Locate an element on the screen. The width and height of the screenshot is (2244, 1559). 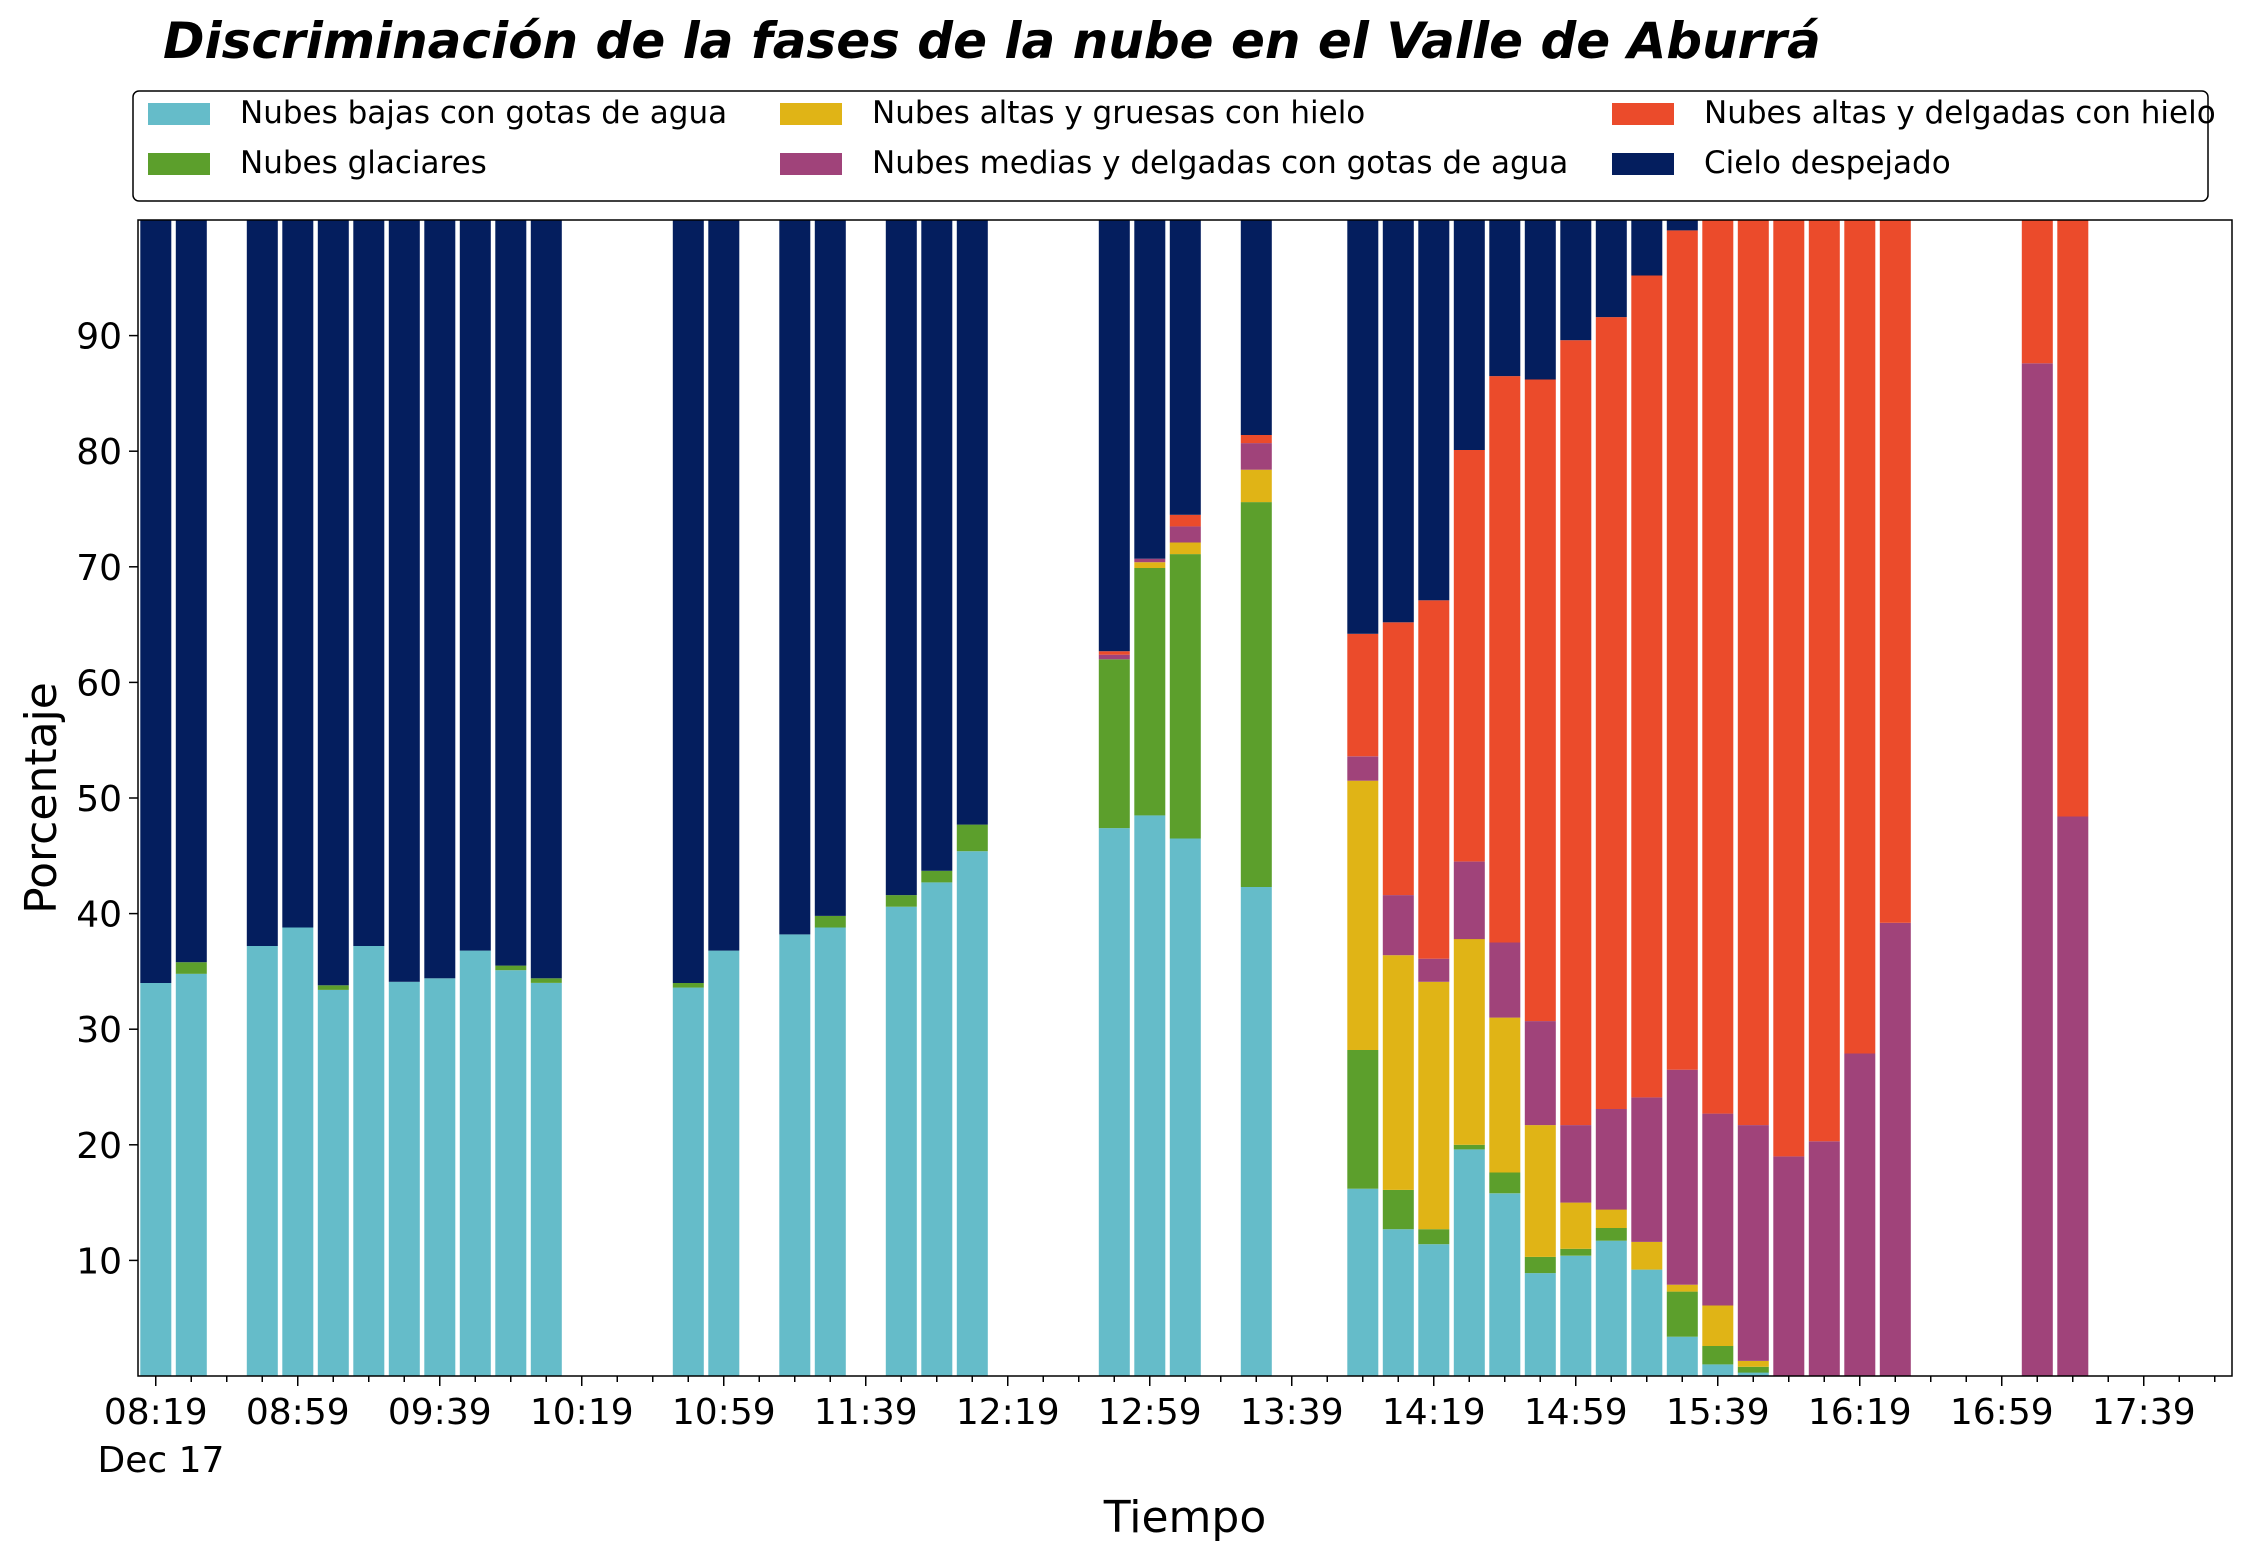
y-tick-label: 60 is located at coordinates (99, 683).